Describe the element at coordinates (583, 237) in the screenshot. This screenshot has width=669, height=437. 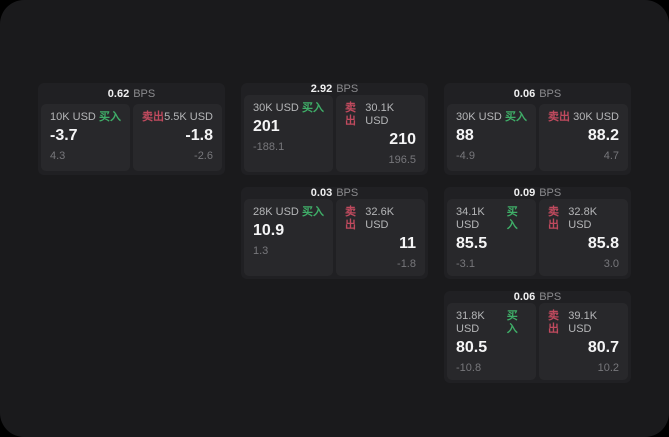
I see `sell-panel: 卖出 32.8K USD 85.8 3.0` at that location.